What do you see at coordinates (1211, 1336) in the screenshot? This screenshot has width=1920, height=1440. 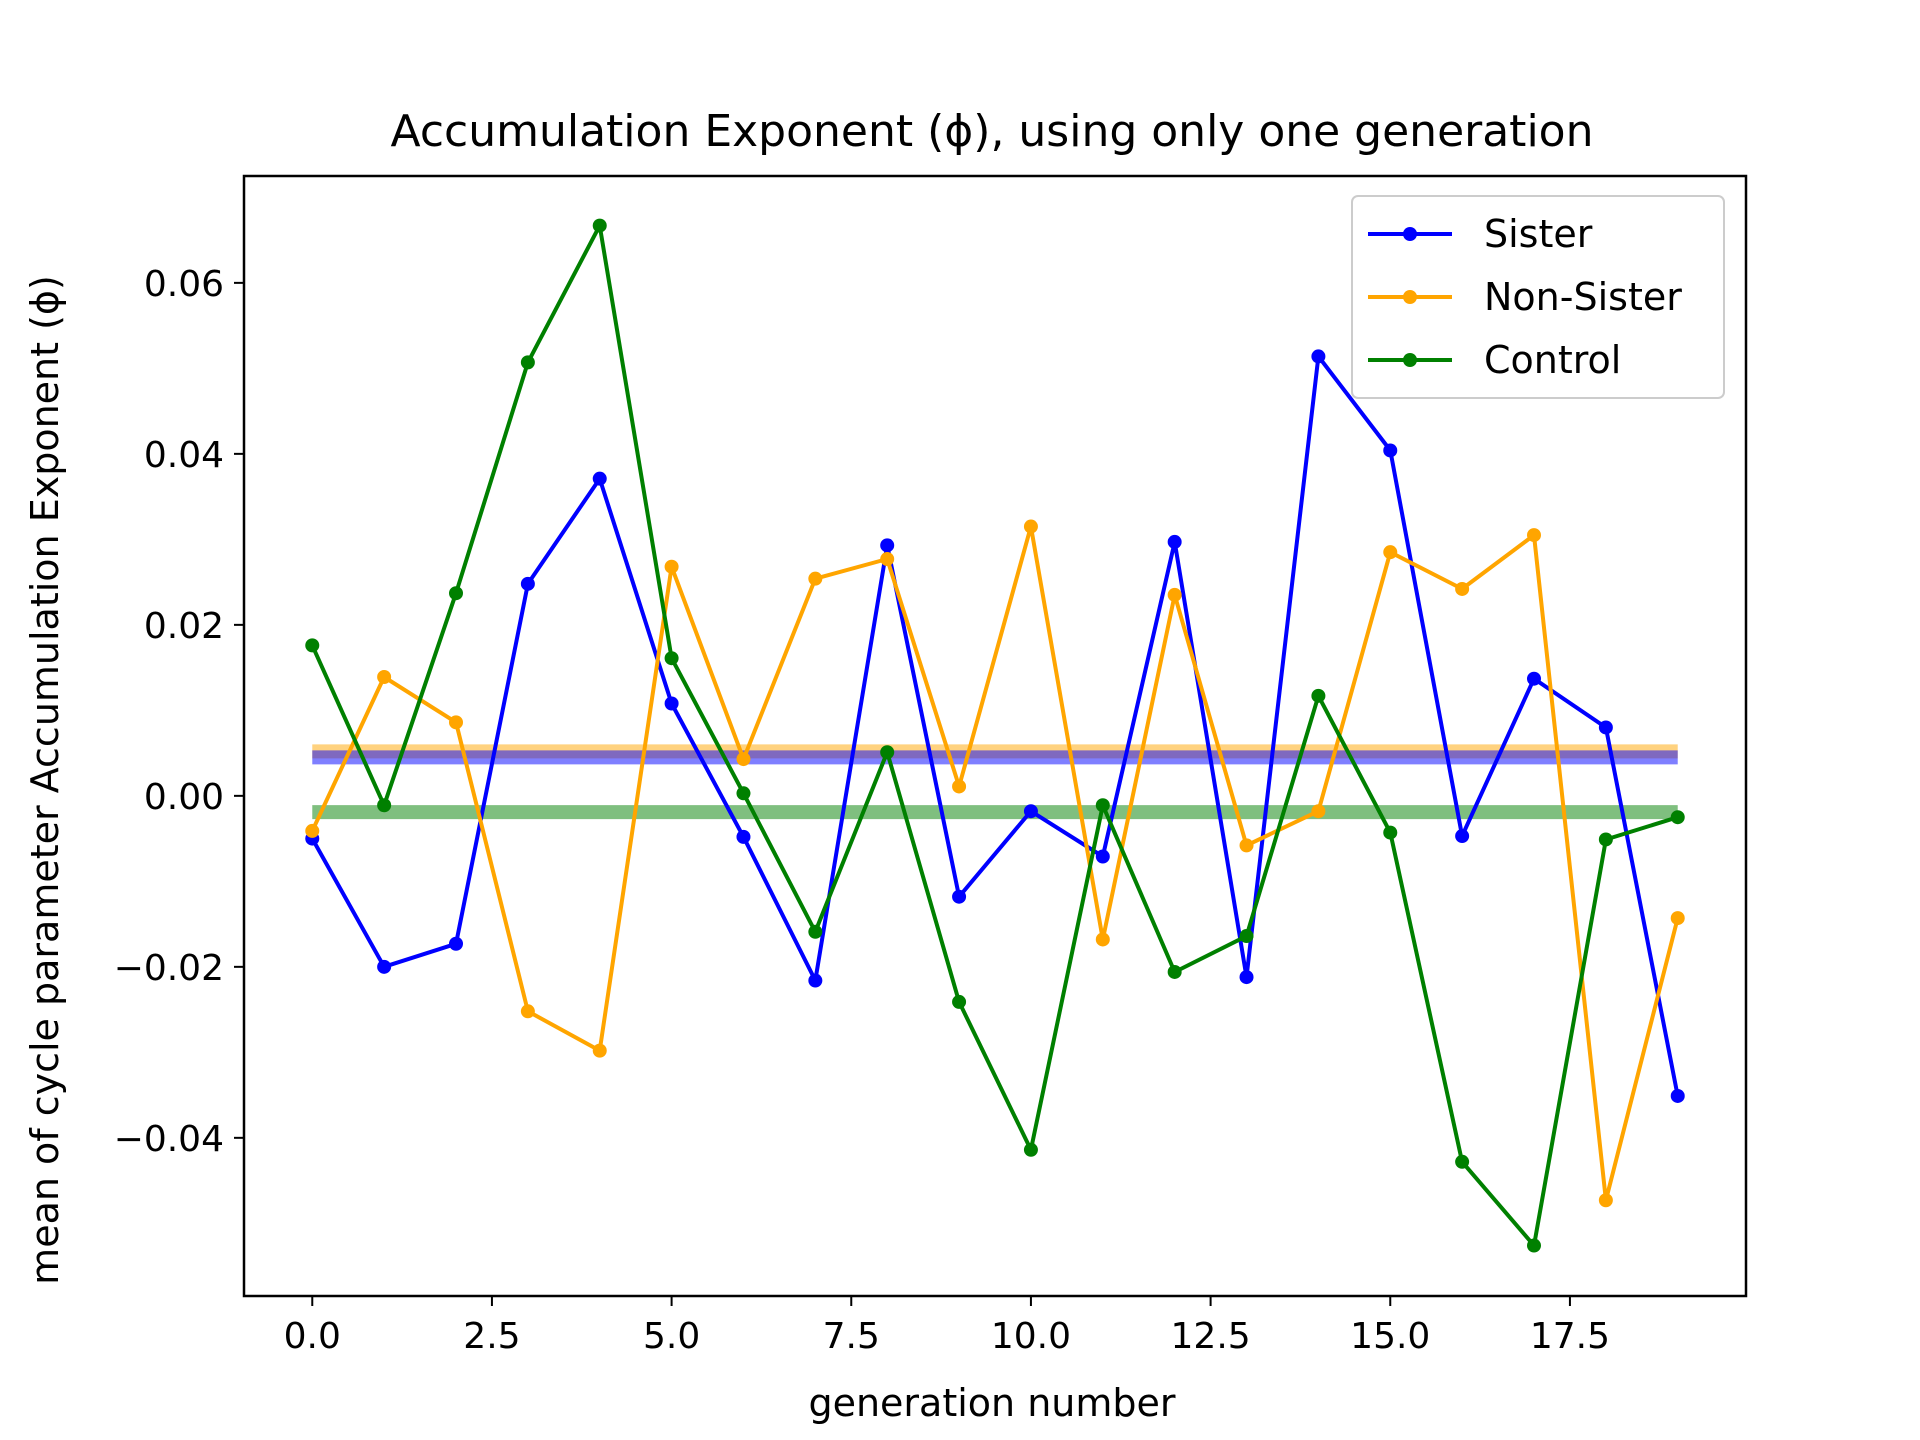 I see `x-tick-label: 12.5` at bounding box center [1211, 1336].